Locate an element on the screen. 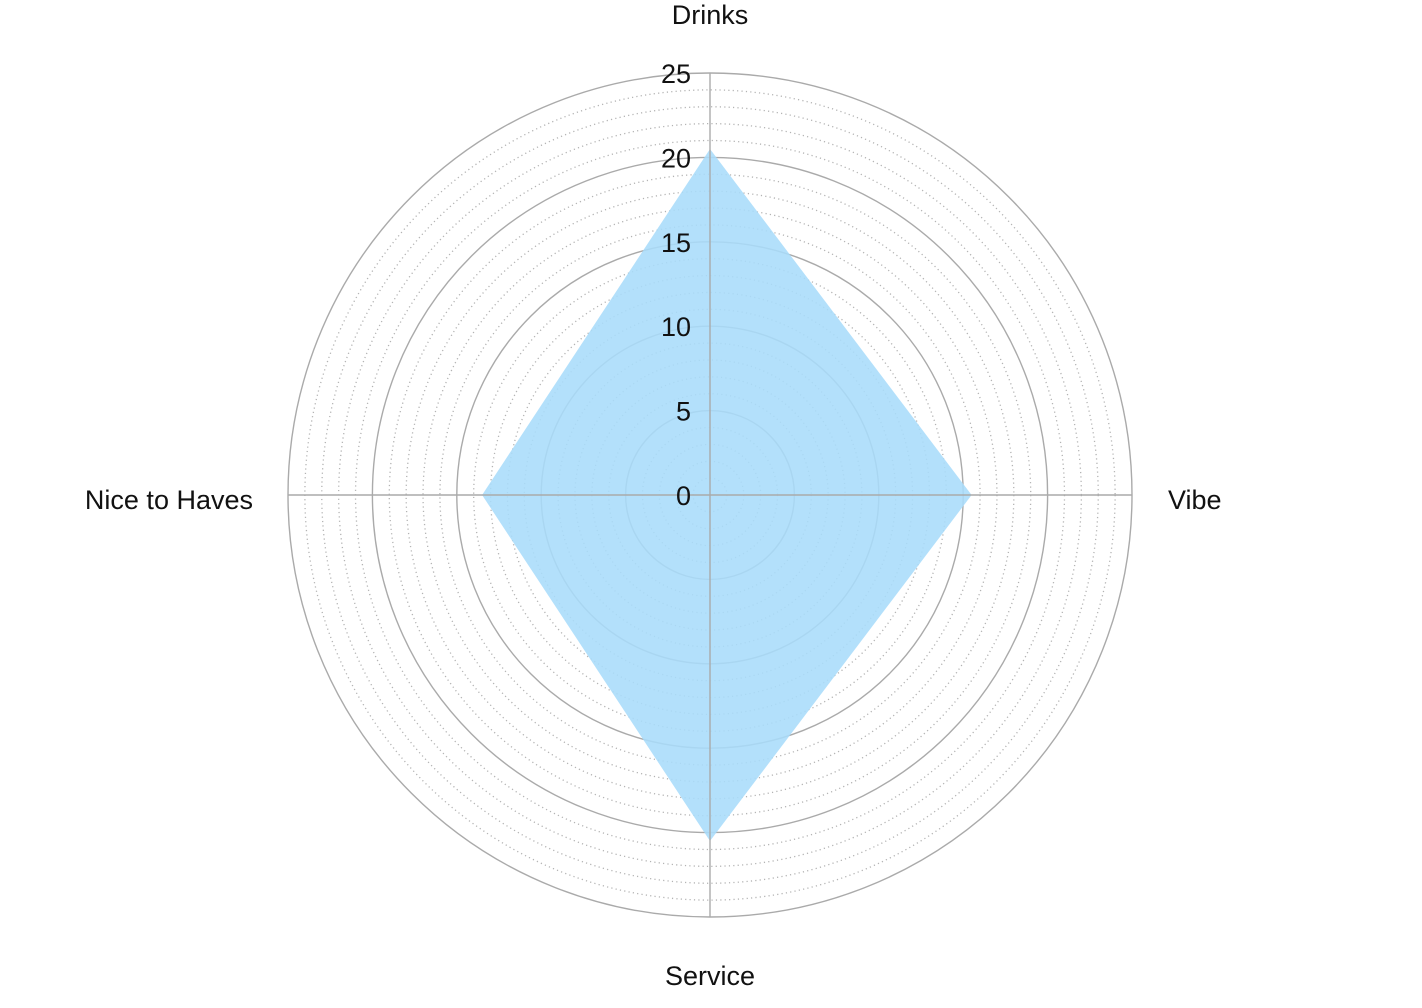  axis-label: Drinks is located at coordinates (710, 15).